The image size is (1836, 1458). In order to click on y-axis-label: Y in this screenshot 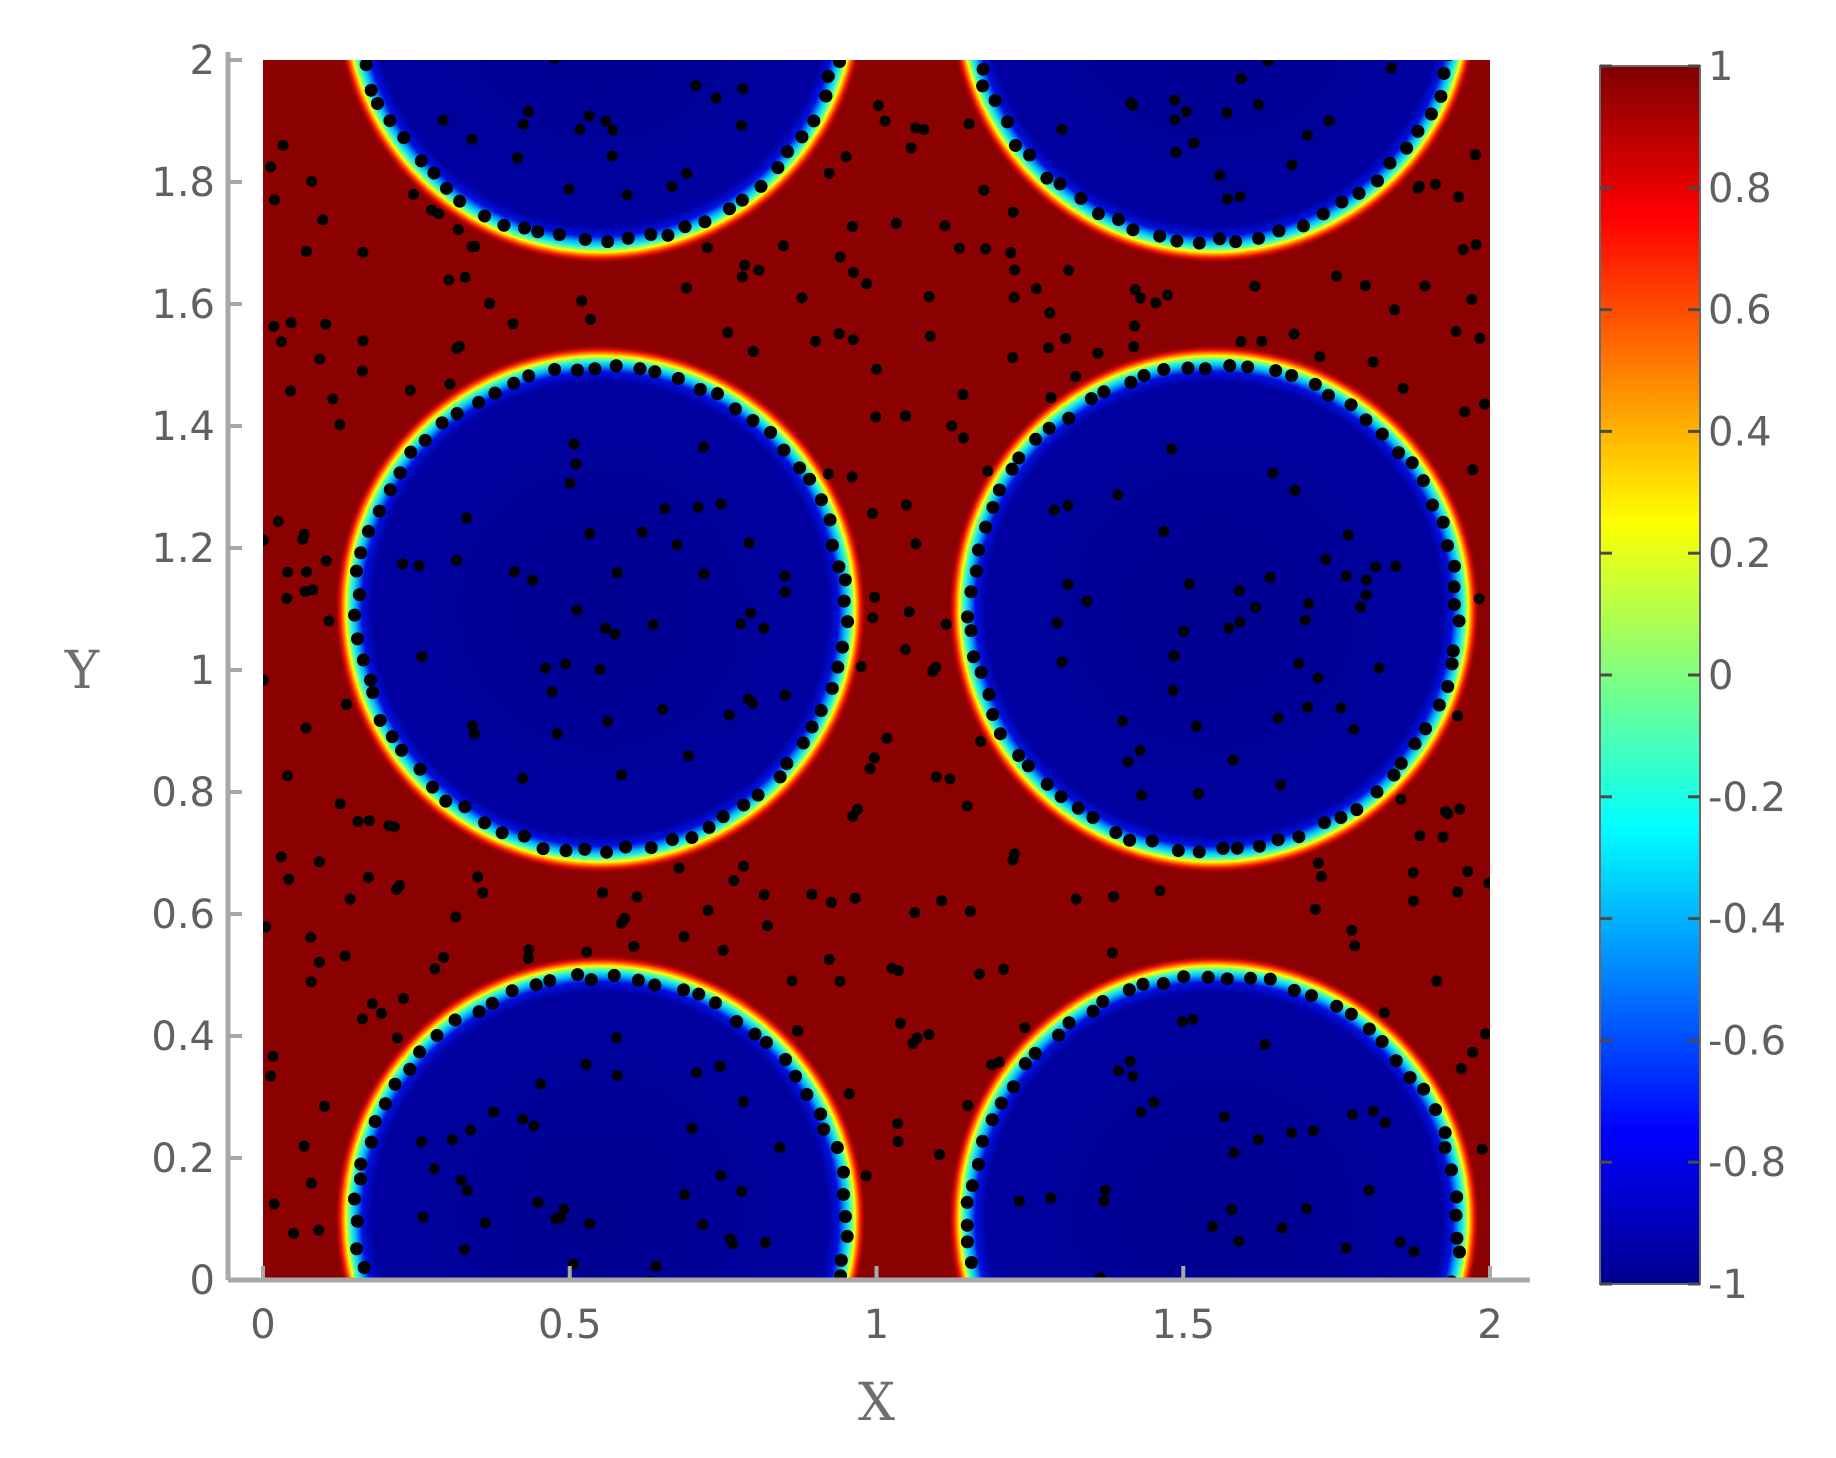, I will do `click(82, 671)`.